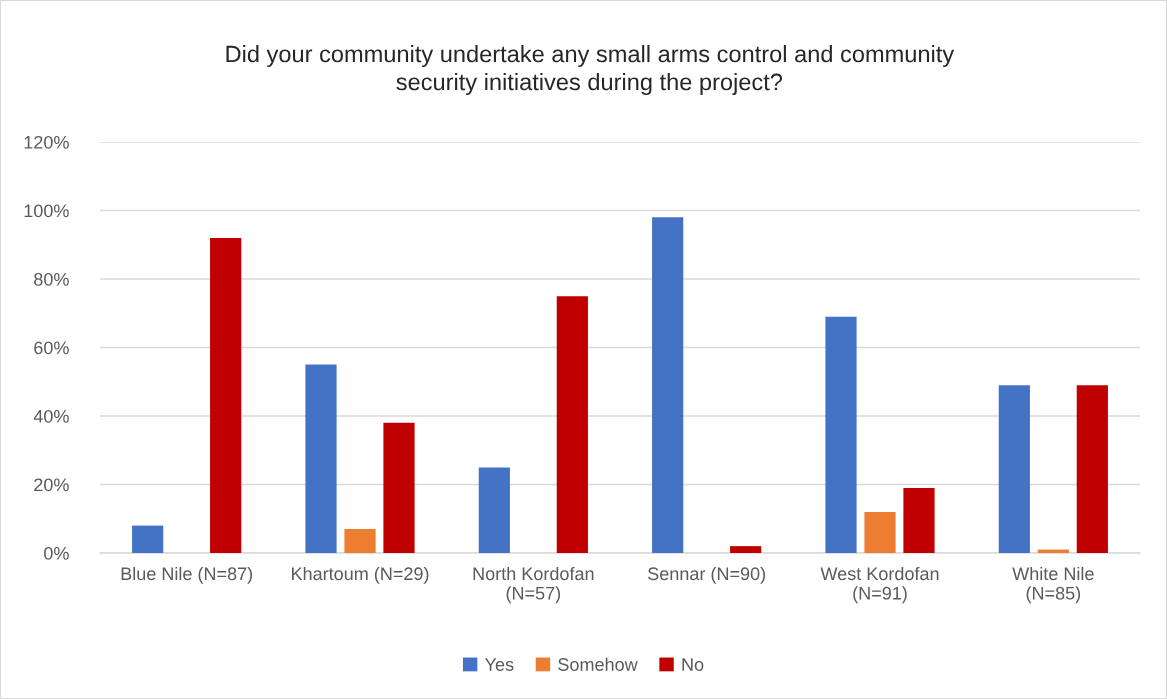 This screenshot has width=1167, height=699. Describe the element at coordinates (499, 664) in the screenshot. I see `legend-label: Yes` at that location.